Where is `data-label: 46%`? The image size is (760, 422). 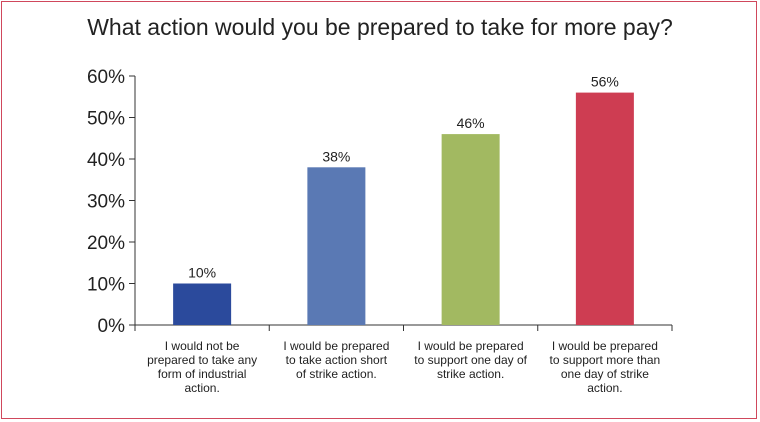 data-label: 46% is located at coordinates (471, 123).